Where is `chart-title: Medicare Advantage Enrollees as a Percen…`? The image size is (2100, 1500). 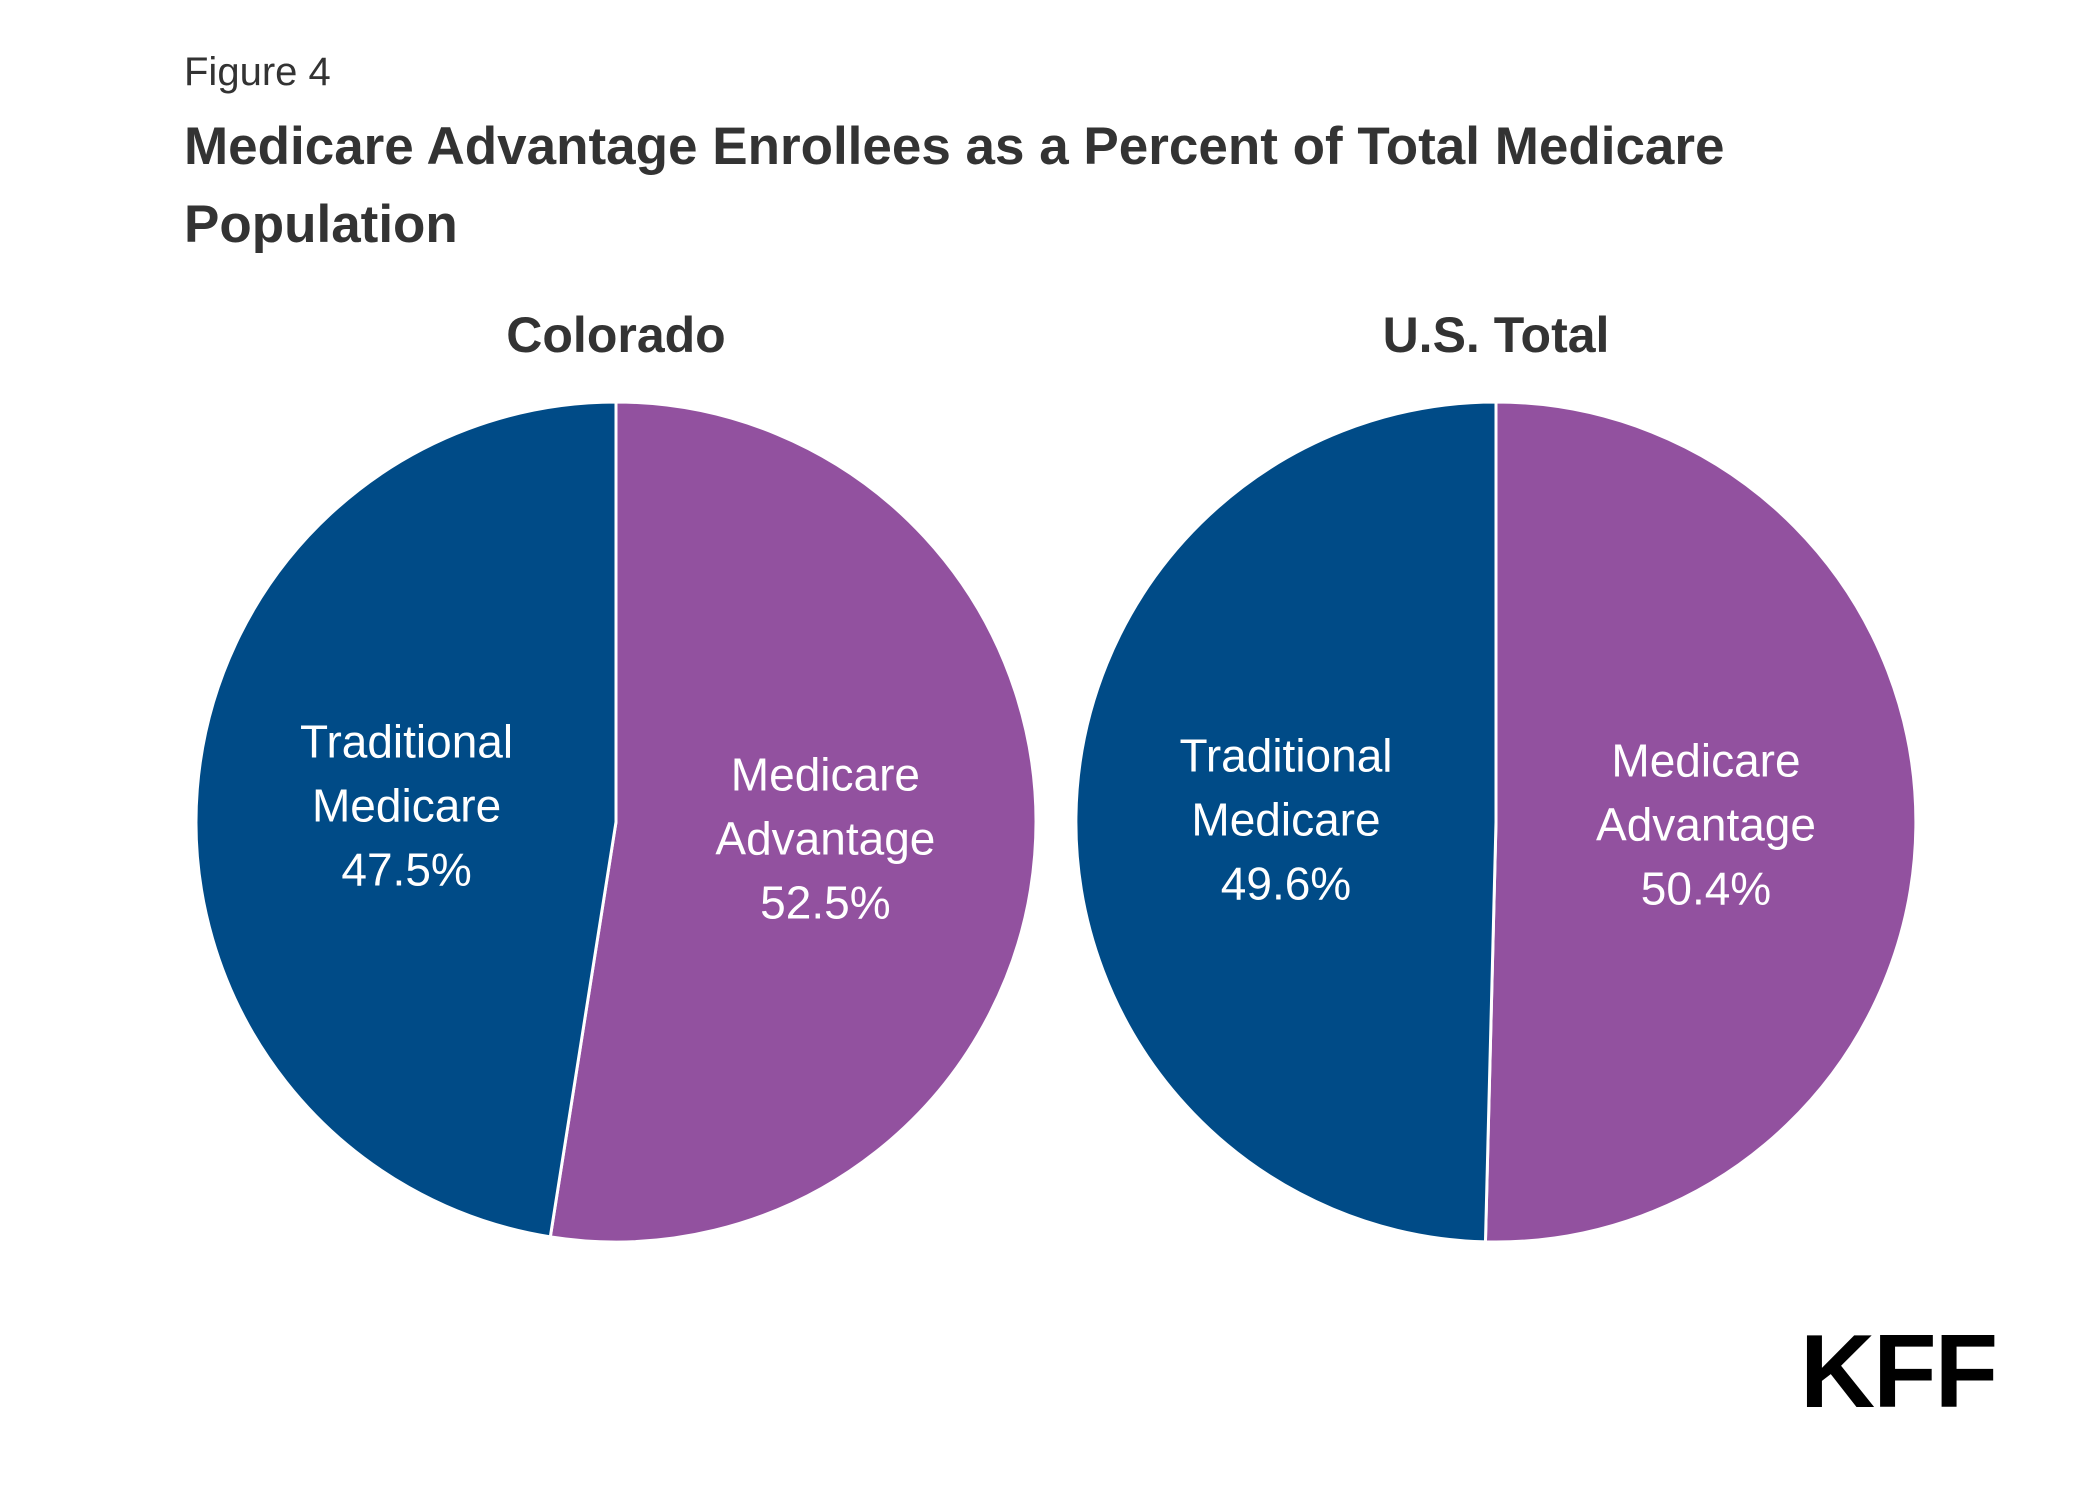 chart-title: Medicare Advantage Enrollees as a Percen… is located at coordinates (954, 185).